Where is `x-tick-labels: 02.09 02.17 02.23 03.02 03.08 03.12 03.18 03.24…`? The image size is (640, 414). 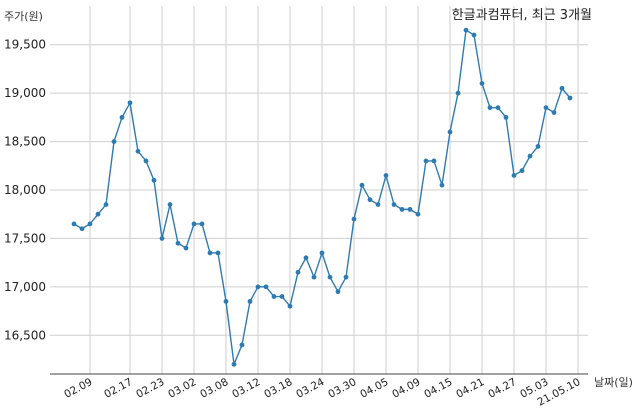 x-tick-labels: 02.09 02.17 02.23 03.02 03.08 03.12 03.18 03.24… is located at coordinates (322, 392).